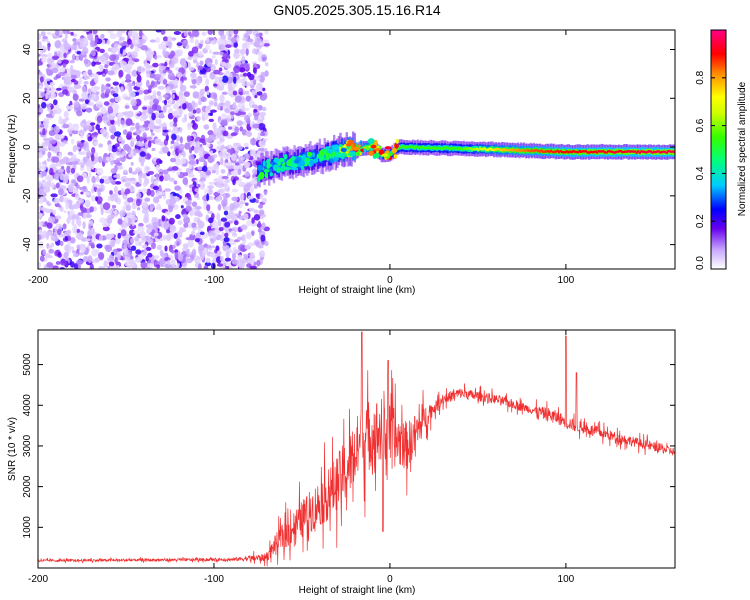 The width and height of the screenshot is (750, 600). I want to click on spectrogram-y-tick-label: 0, so click(27, 147).